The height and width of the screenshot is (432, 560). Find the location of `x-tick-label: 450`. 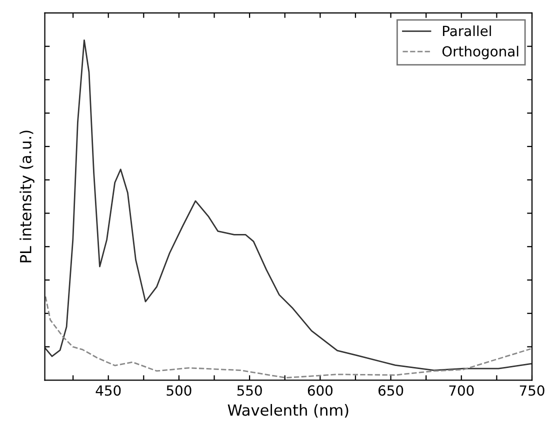

x-tick-label: 450 is located at coordinates (108, 390).